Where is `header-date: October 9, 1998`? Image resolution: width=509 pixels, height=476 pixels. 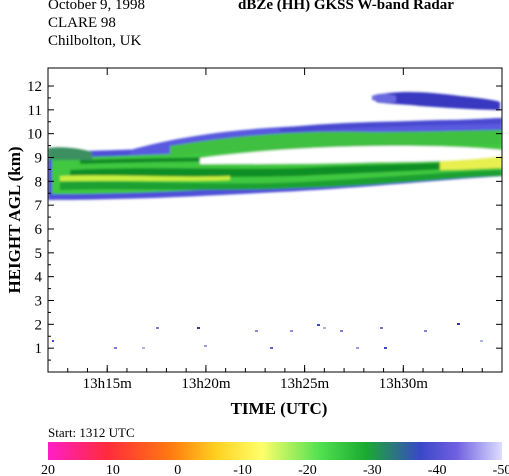 header-date: October 9, 1998 is located at coordinates (97, 6).